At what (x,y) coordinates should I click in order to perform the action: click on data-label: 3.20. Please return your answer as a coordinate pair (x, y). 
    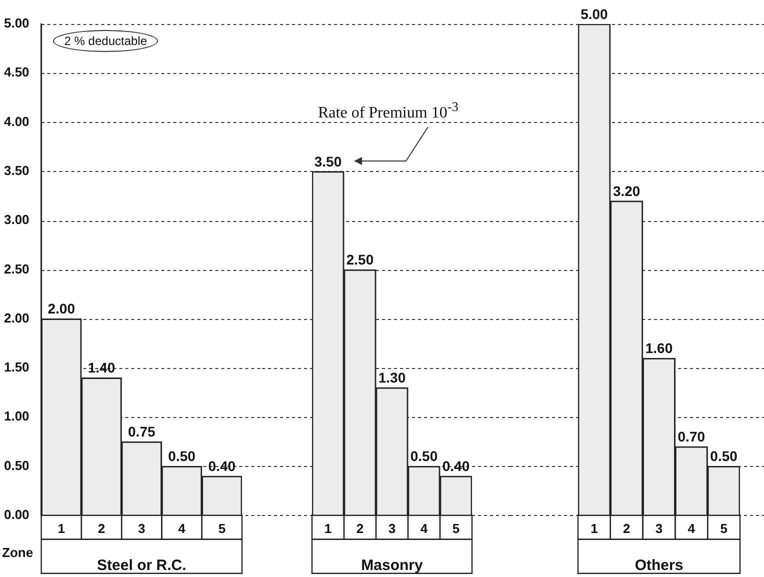
    Looking at the image, I should click on (626, 190).